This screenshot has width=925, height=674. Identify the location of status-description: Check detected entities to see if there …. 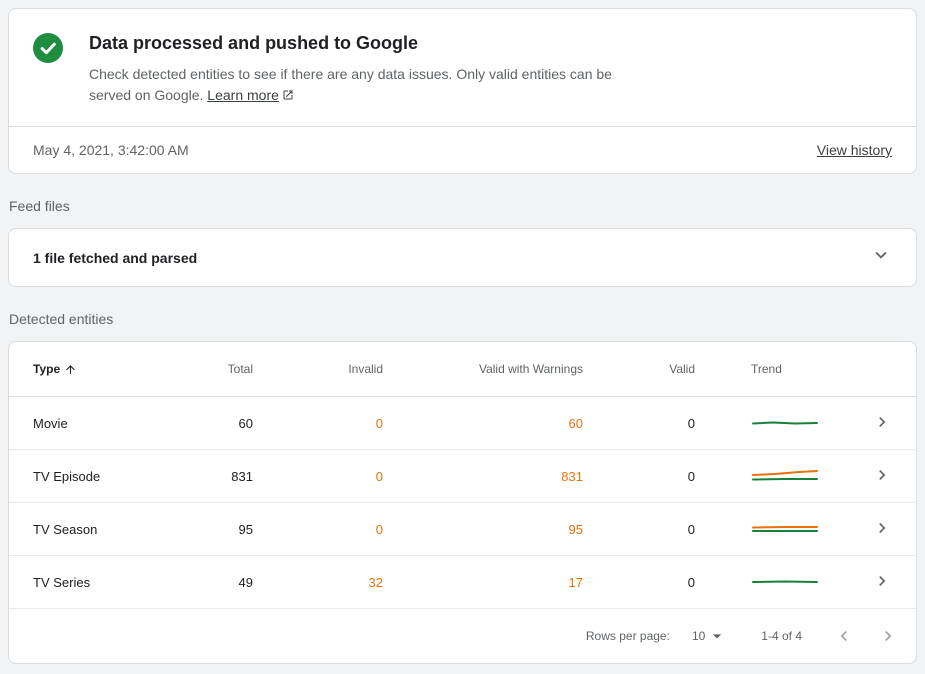
(371, 85).